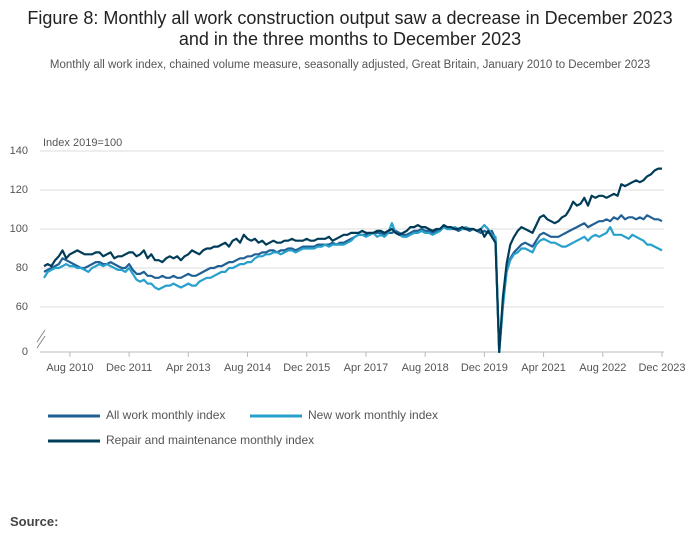  What do you see at coordinates (188, 368) in the screenshot?
I see `x-tick-label: Apr 2013` at bounding box center [188, 368].